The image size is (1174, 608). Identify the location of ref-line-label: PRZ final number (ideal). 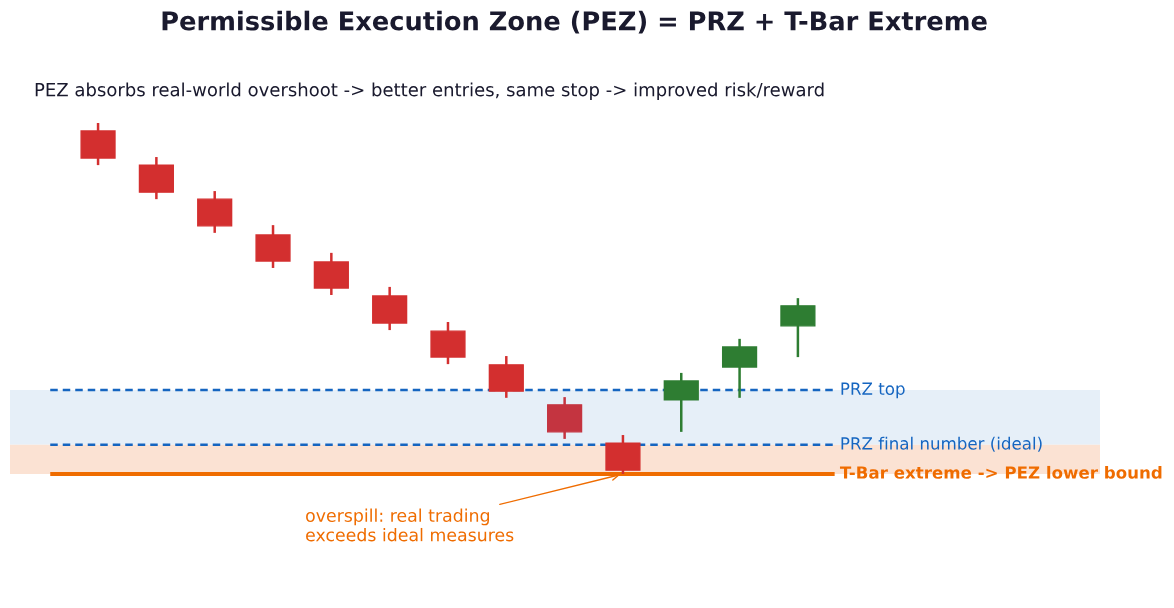
(941, 444).